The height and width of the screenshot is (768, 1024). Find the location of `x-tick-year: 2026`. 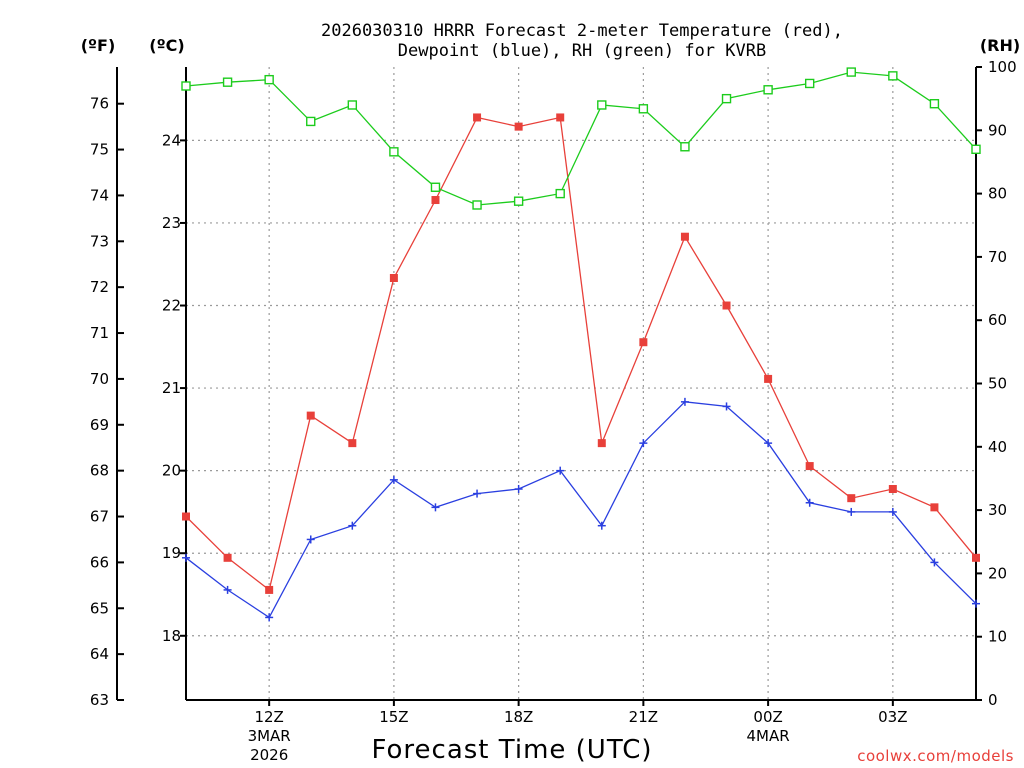

x-tick-year: 2026 is located at coordinates (269, 755).